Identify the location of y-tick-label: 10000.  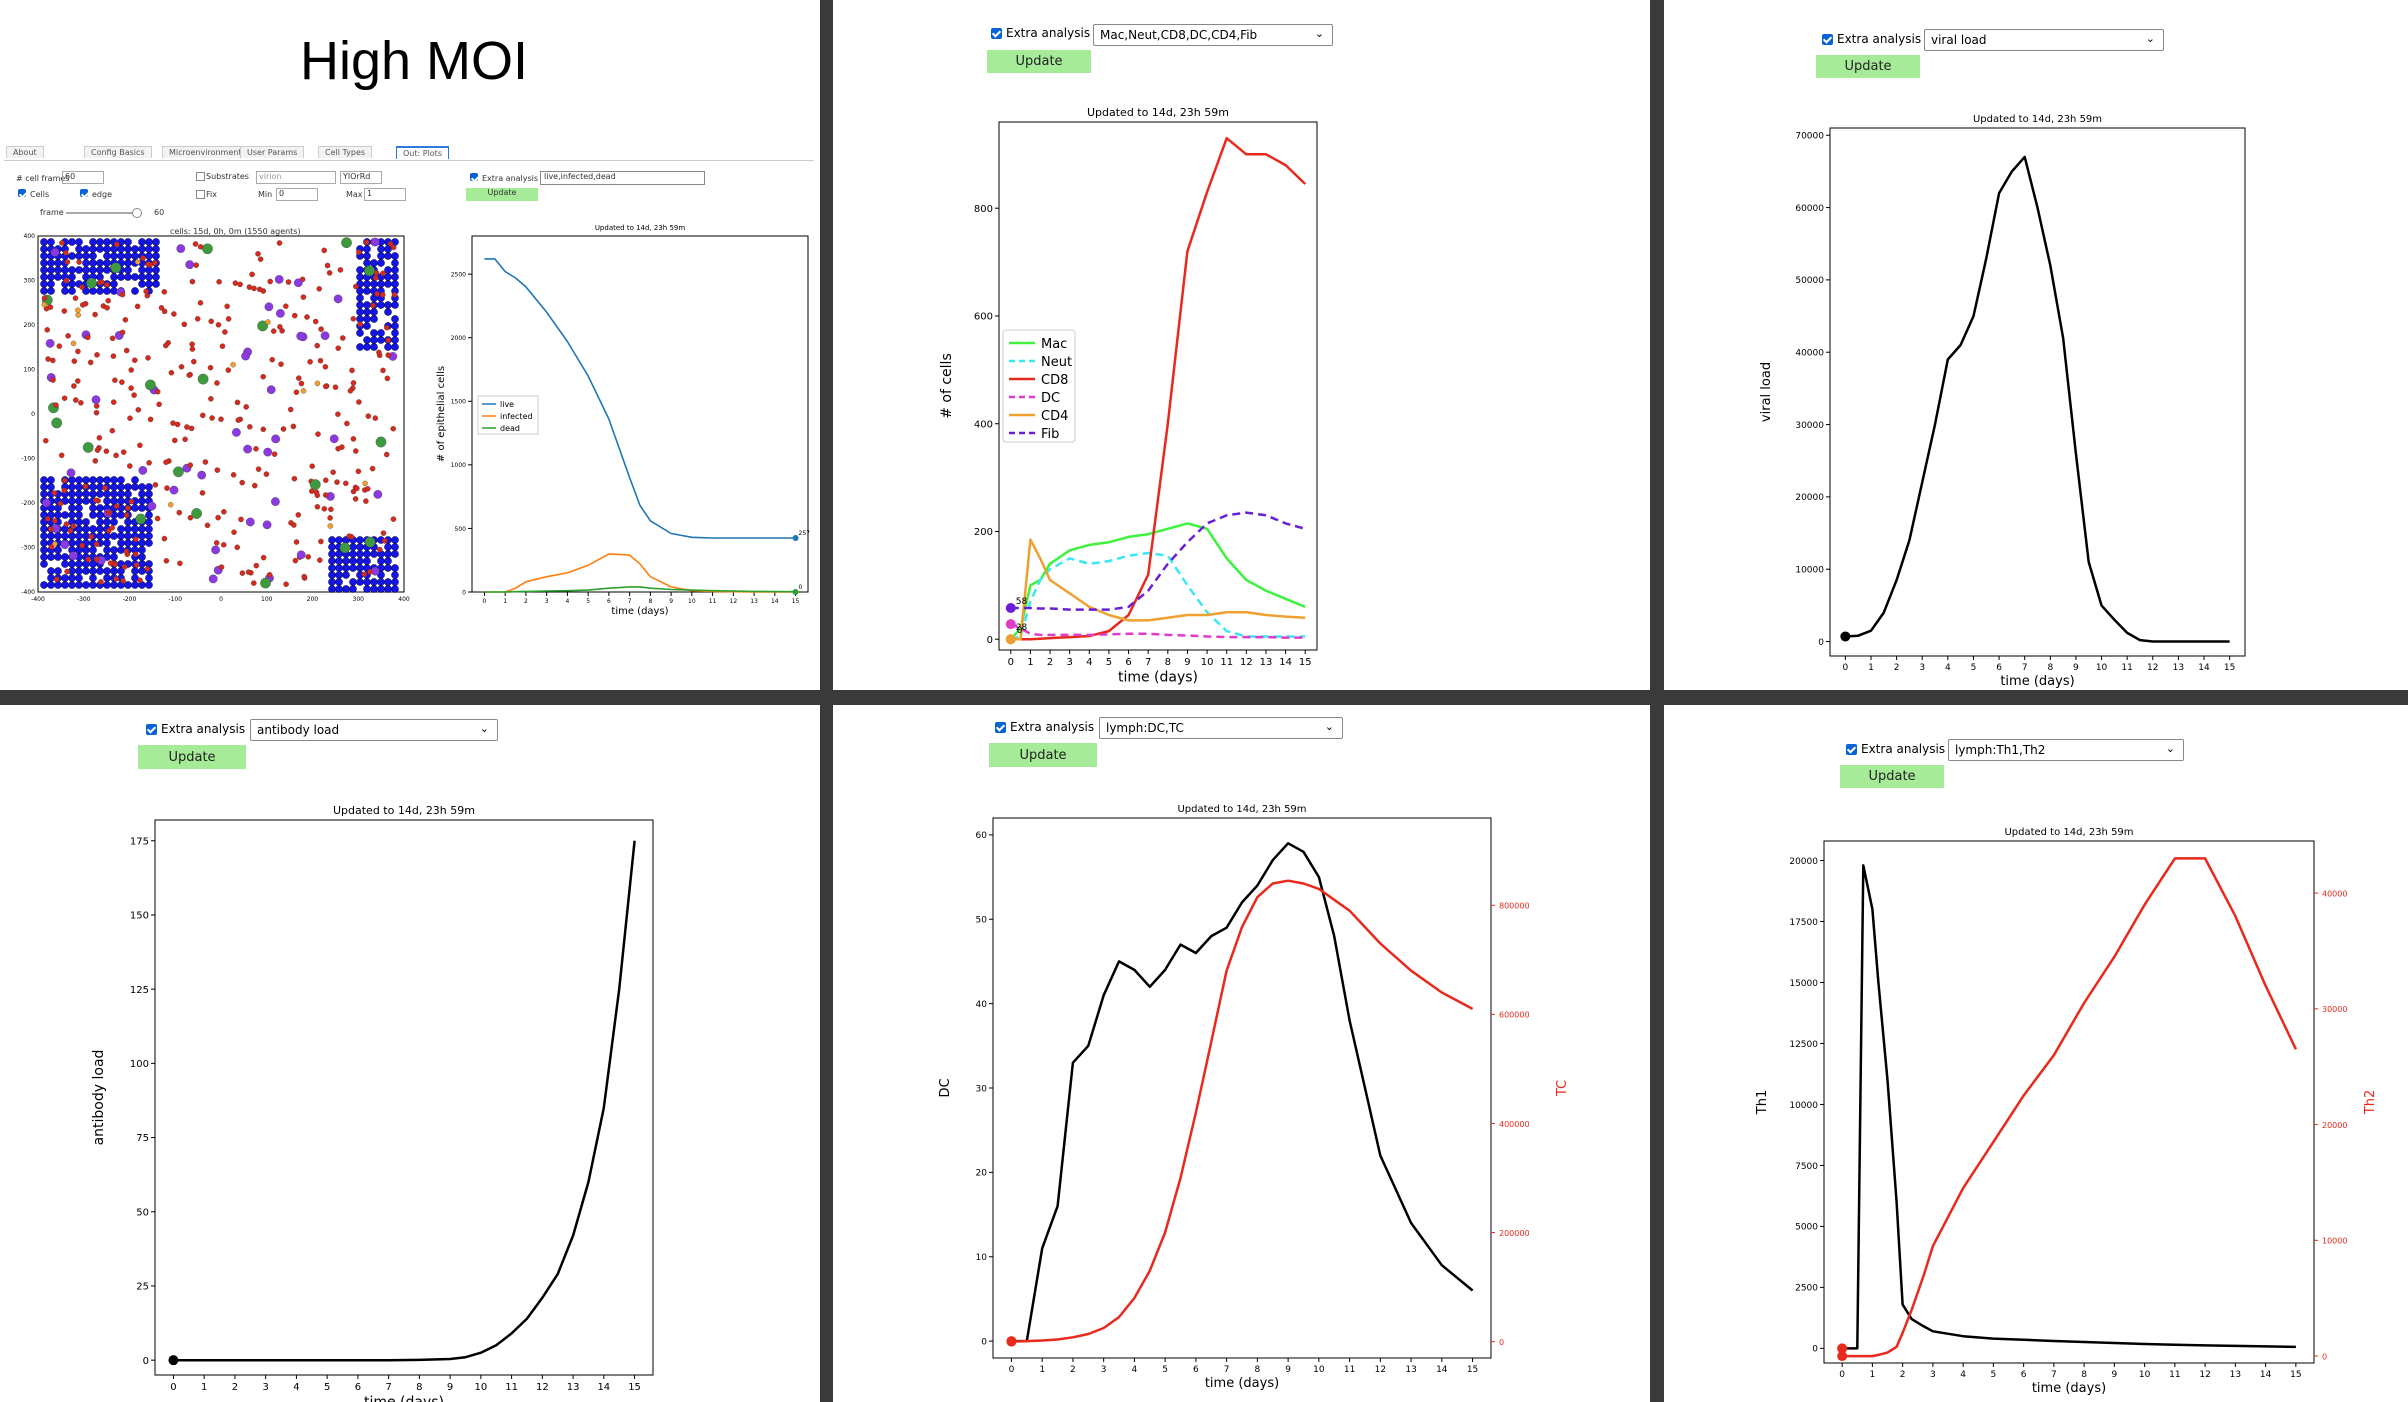
(1809, 571).